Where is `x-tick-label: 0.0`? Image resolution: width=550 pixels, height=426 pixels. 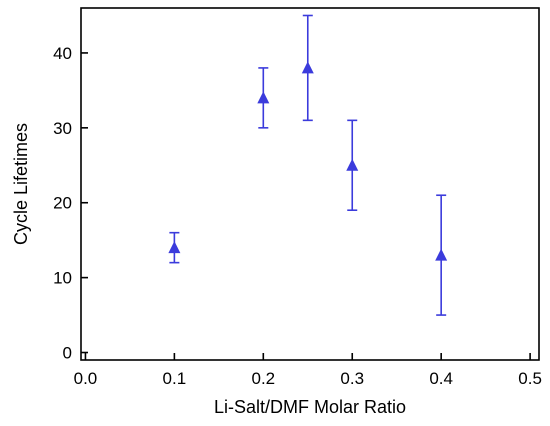 x-tick-label: 0.0 is located at coordinates (86, 378).